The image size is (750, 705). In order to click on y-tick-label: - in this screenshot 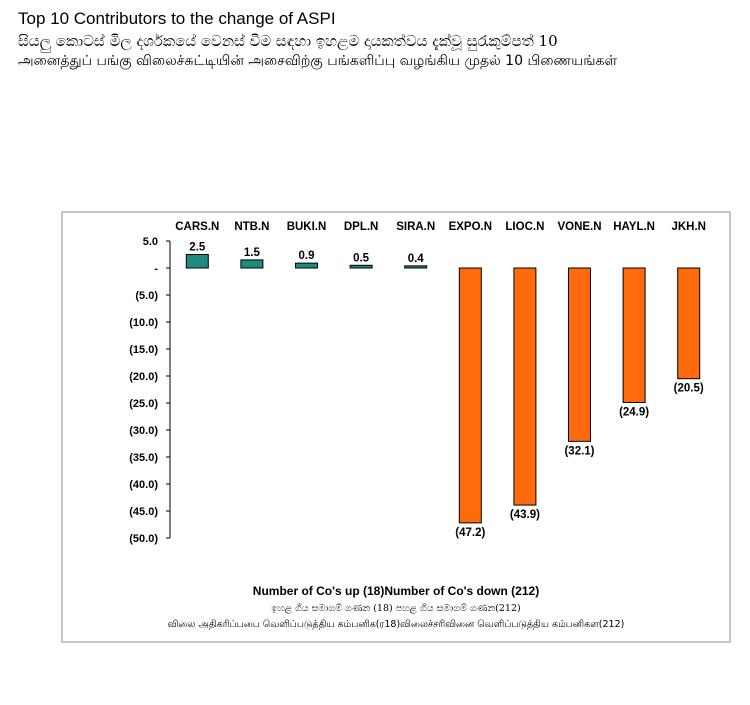, I will do `click(156, 269)`.